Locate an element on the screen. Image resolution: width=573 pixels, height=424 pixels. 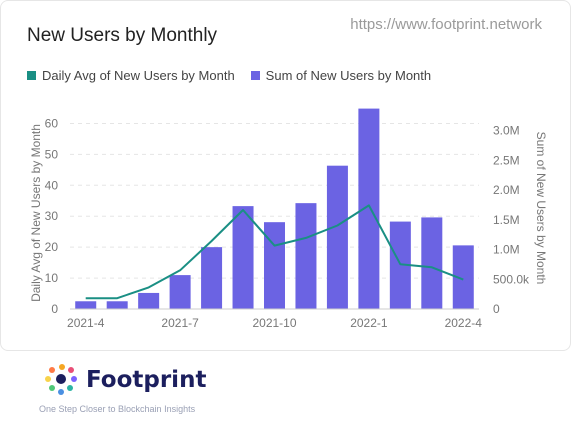
brand-name: Footprint is located at coordinates (146, 380).